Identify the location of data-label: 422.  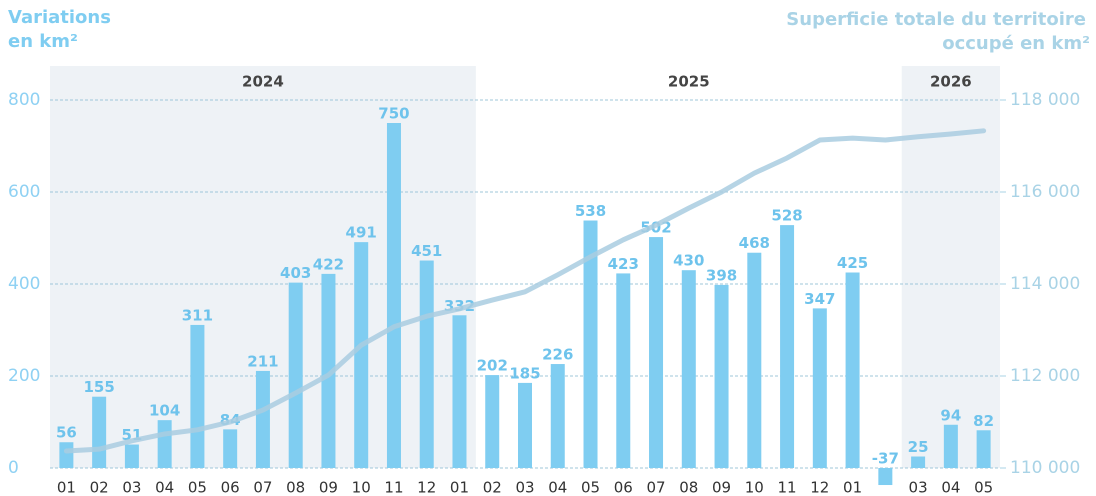
(328, 264).